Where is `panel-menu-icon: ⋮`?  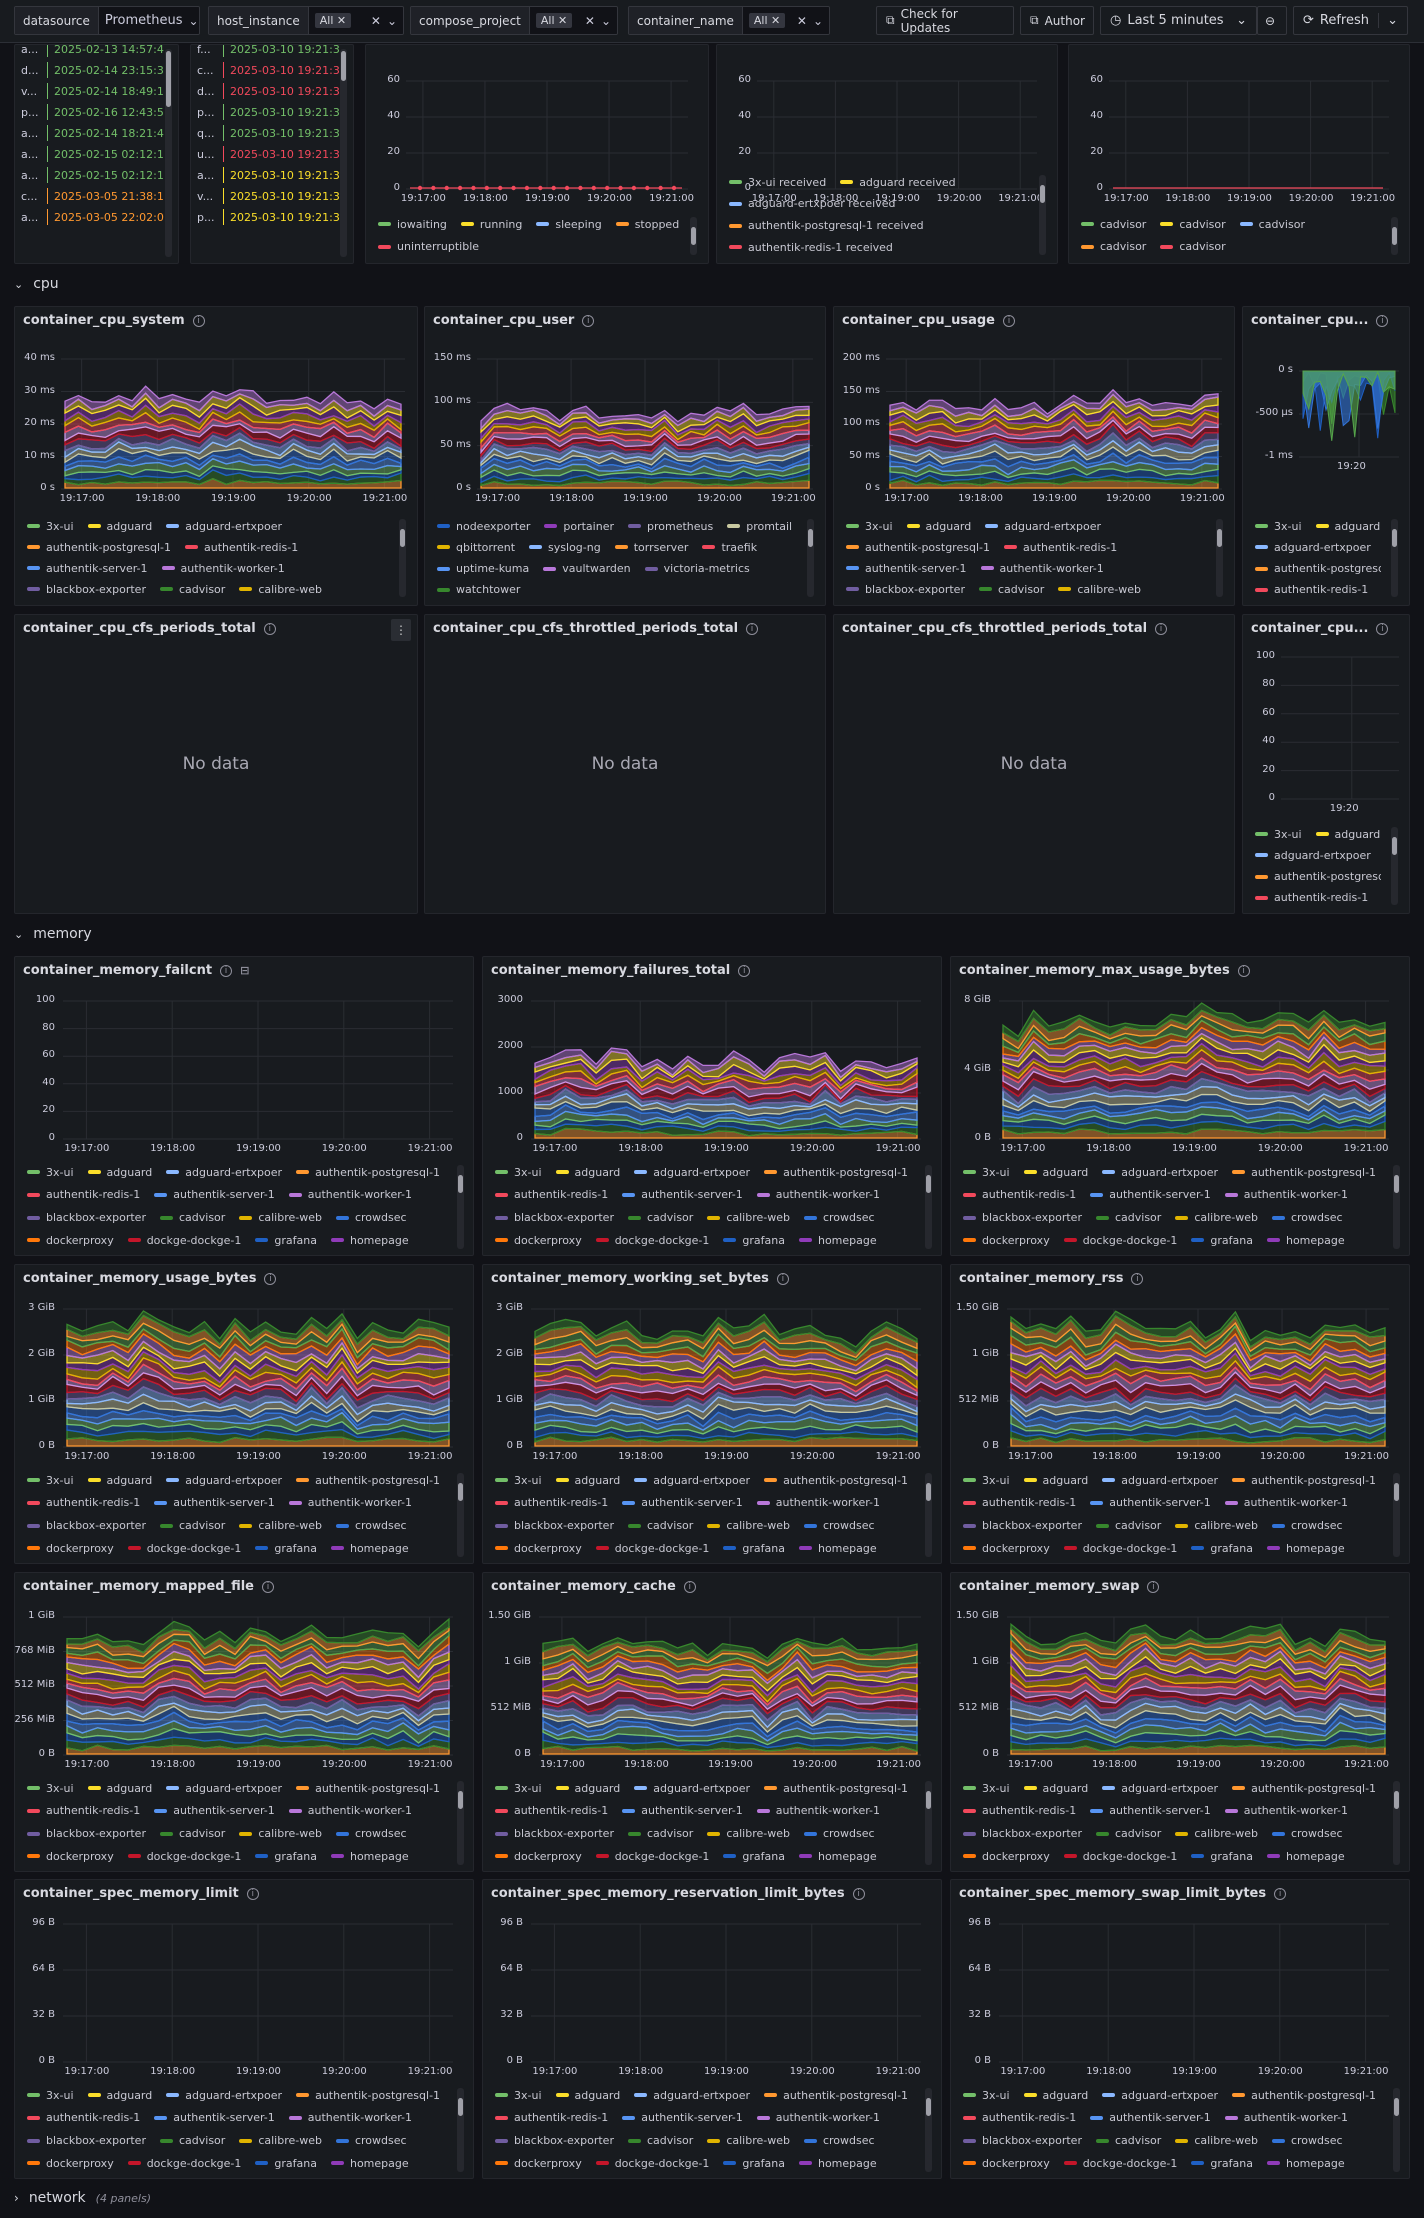 panel-menu-icon: ⋮ is located at coordinates (401, 630).